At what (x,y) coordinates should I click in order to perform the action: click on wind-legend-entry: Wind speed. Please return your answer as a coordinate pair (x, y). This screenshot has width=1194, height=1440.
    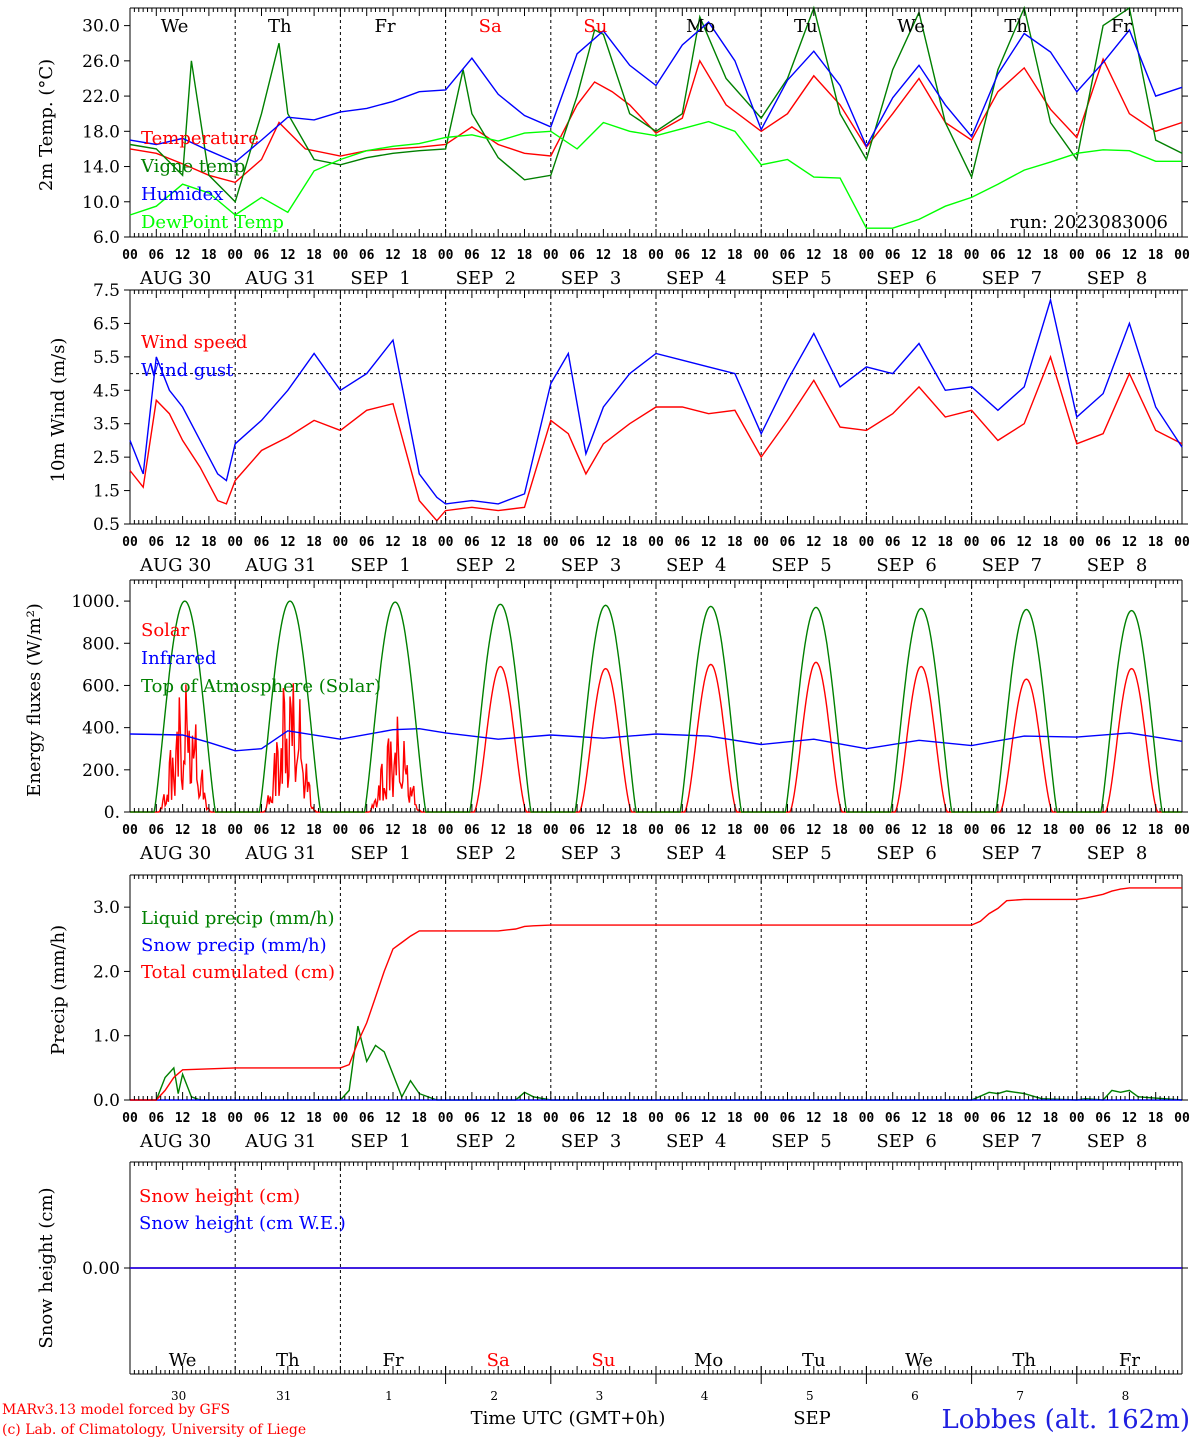
    Looking at the image, I should click on (194, 342).